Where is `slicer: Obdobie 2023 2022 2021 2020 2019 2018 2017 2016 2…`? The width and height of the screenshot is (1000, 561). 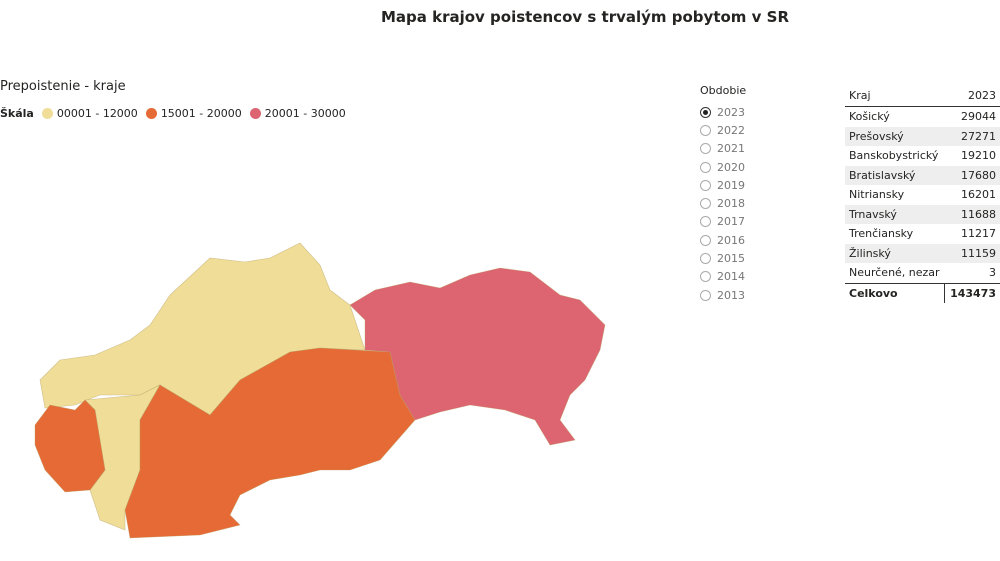 slicer: Obdobie 2023 2022 2021 2020 2019 2018 2017 2016 2… is located at coordinates (723, 194).